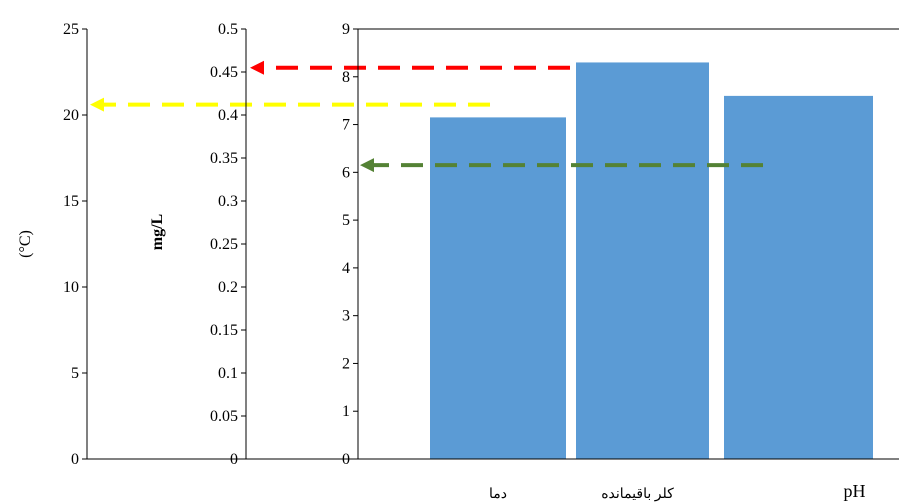 The image size is (899, 503). I want to click on chlorine-tick-label: 0.5, so click(228, 29).